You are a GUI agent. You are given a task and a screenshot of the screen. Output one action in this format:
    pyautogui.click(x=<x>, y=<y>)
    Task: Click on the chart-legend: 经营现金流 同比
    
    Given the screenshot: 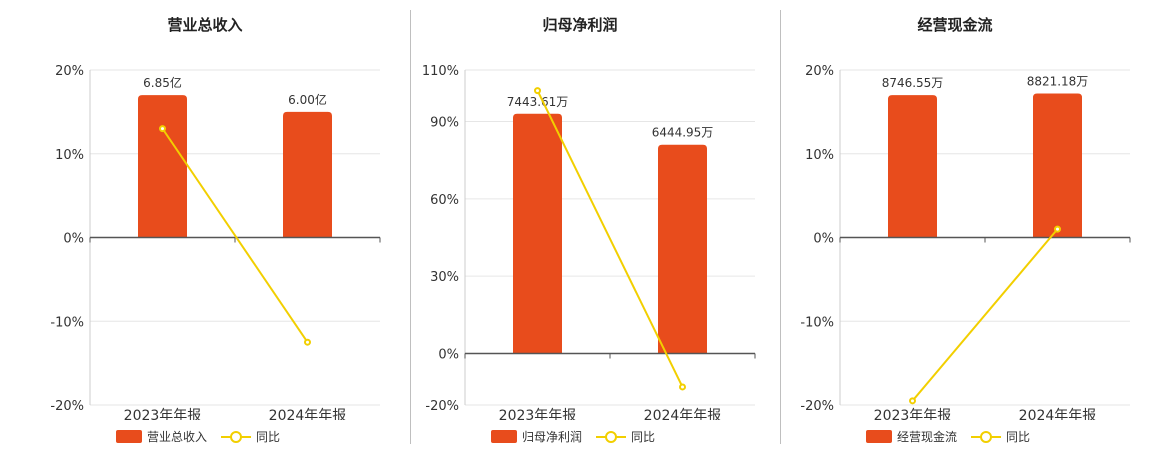 What is the action you would take?
    pyautogui.click(x=955, y=436)
    